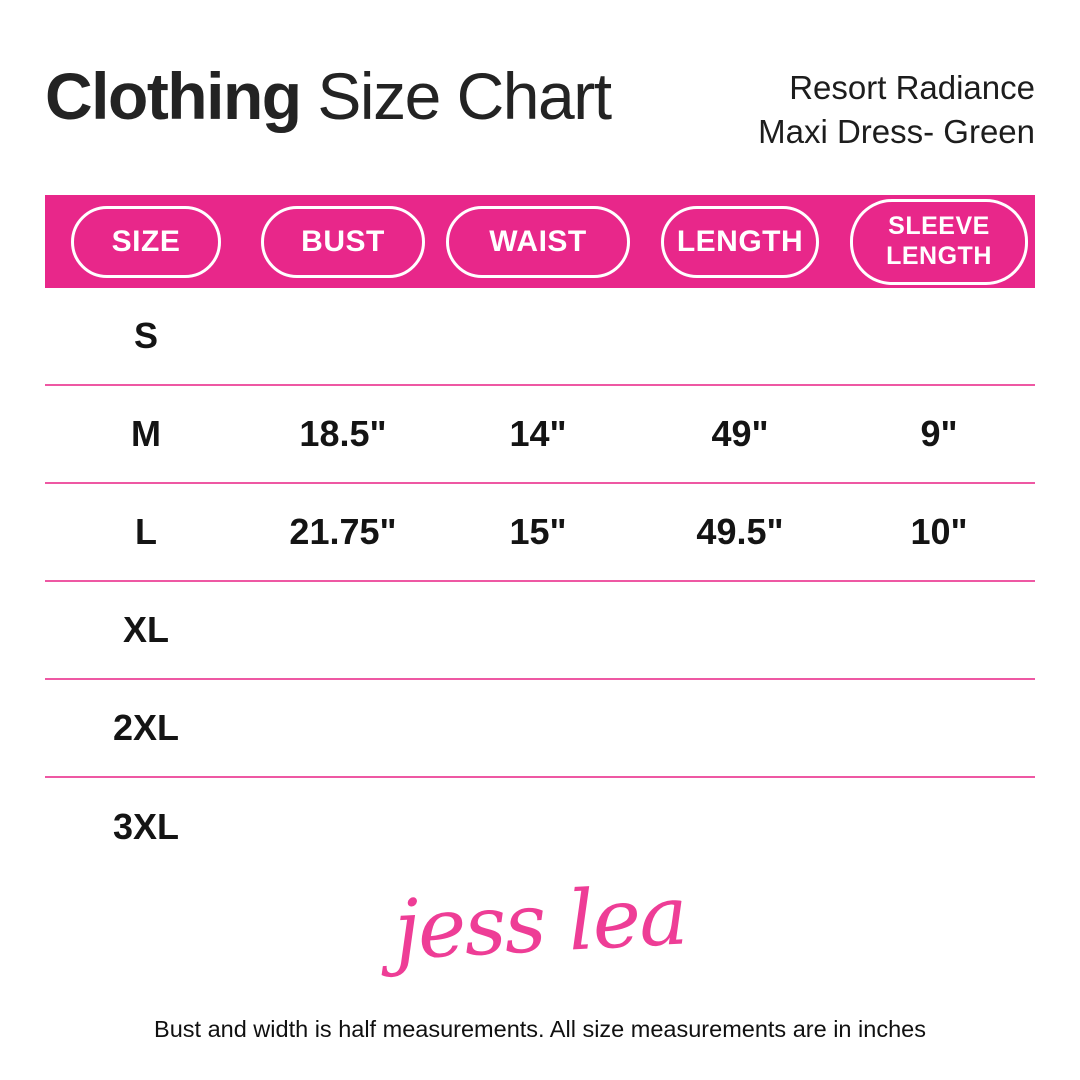 Image resolution: width=1080 pixels, height=1080 pixels. I want to click on table-row-l: L 21.75" 15" 49.5" 10", so click(540, 533).